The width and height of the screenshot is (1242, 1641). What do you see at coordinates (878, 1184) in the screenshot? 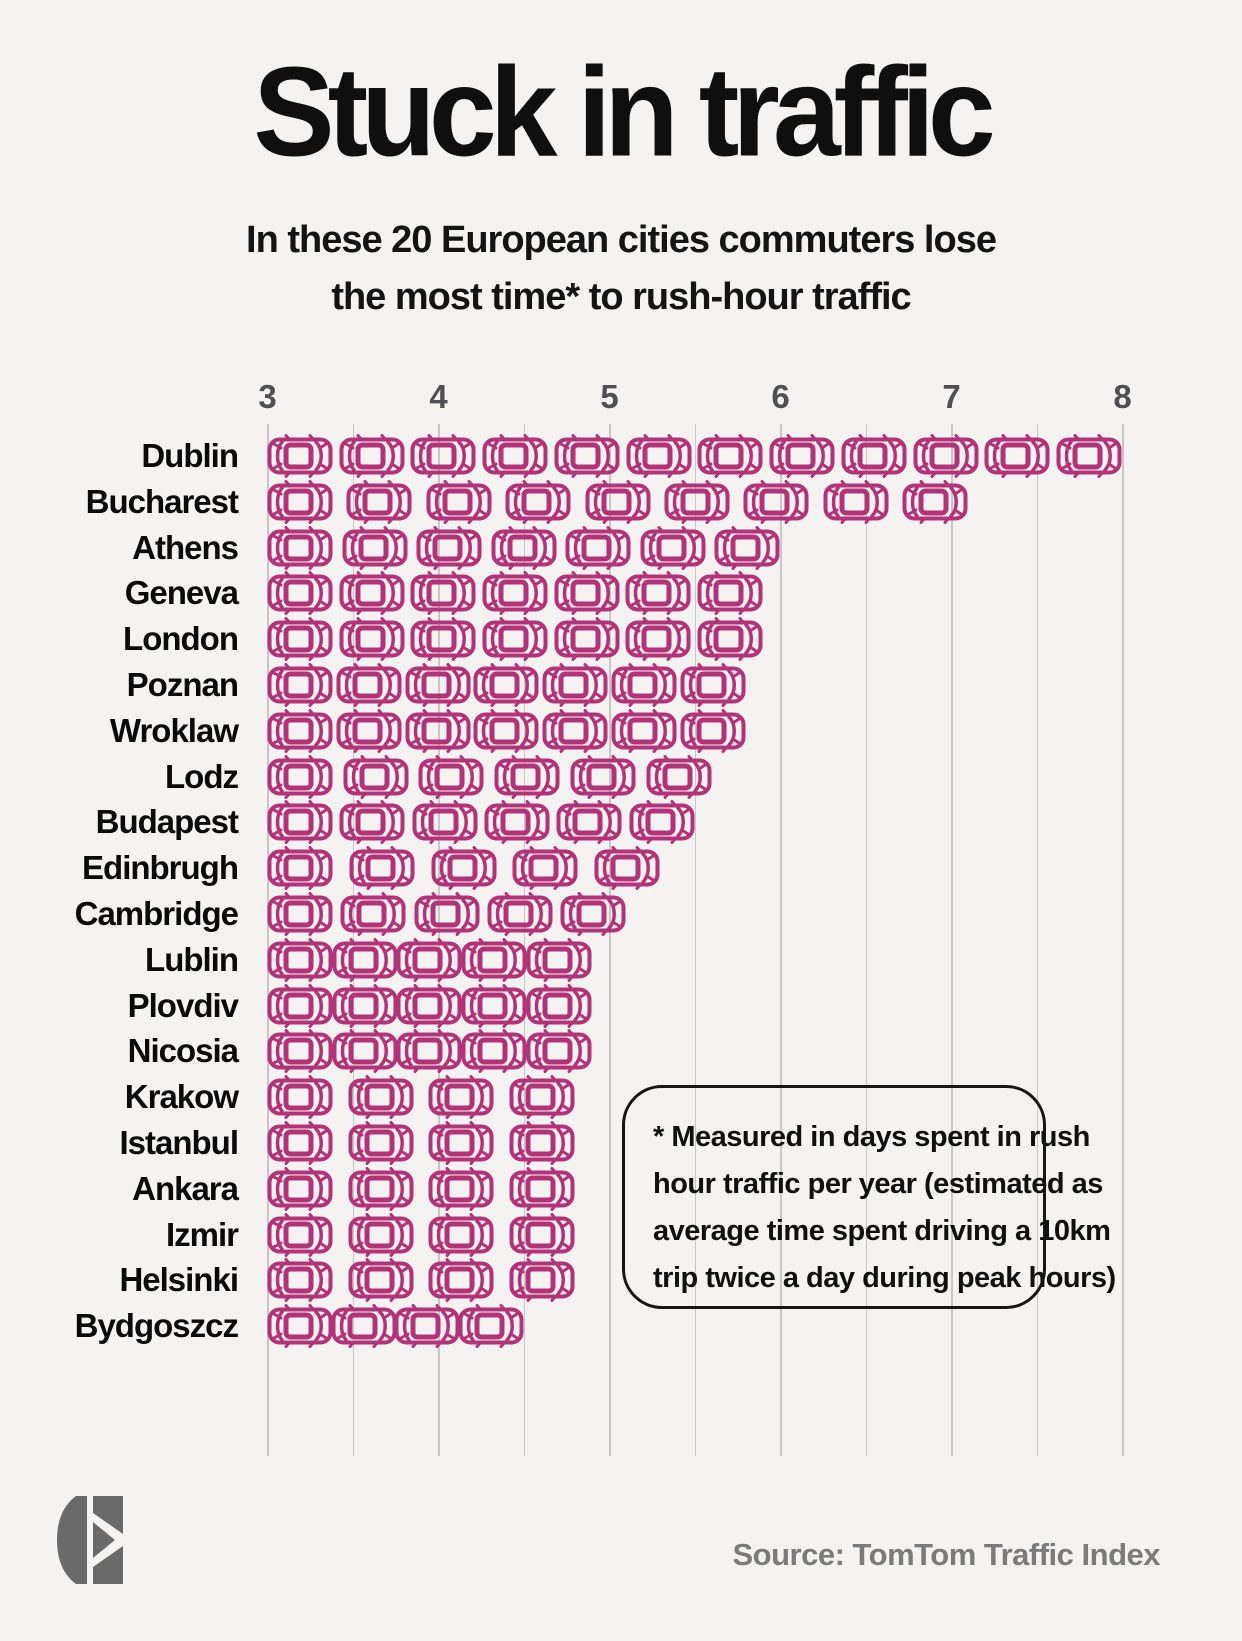
I see `annotation-line: hour traffic per year (estimated as` at bounding box center [878, 1184].